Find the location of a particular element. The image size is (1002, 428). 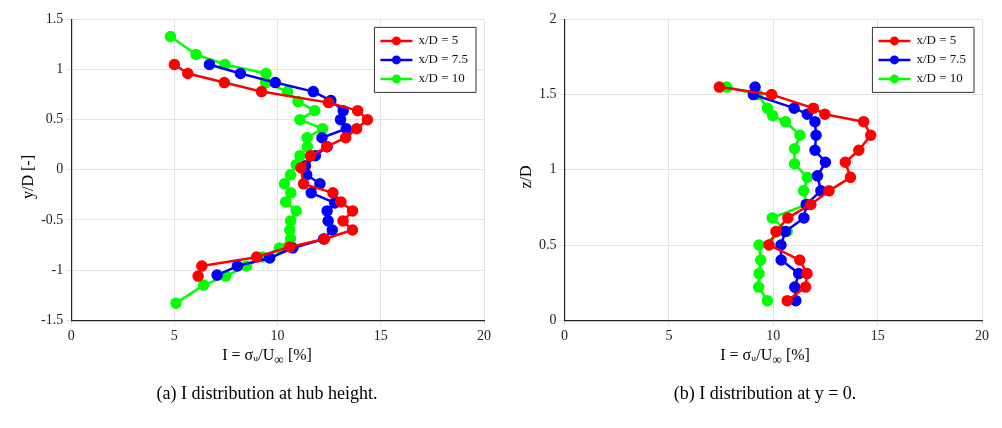

y-tick-label: -1 is located at coordinates (57, 269).